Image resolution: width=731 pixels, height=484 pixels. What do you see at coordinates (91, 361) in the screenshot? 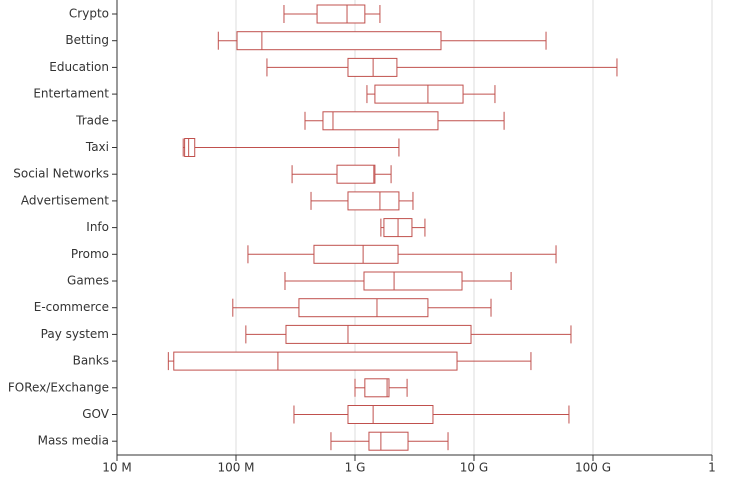
I see `y-tick-label: Banks` at bounding box center [91, 361].